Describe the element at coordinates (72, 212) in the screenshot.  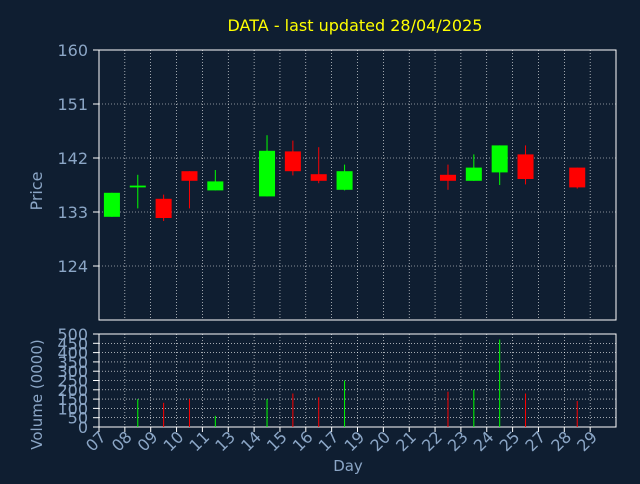
I see `price-tick-label: 133` at that location.